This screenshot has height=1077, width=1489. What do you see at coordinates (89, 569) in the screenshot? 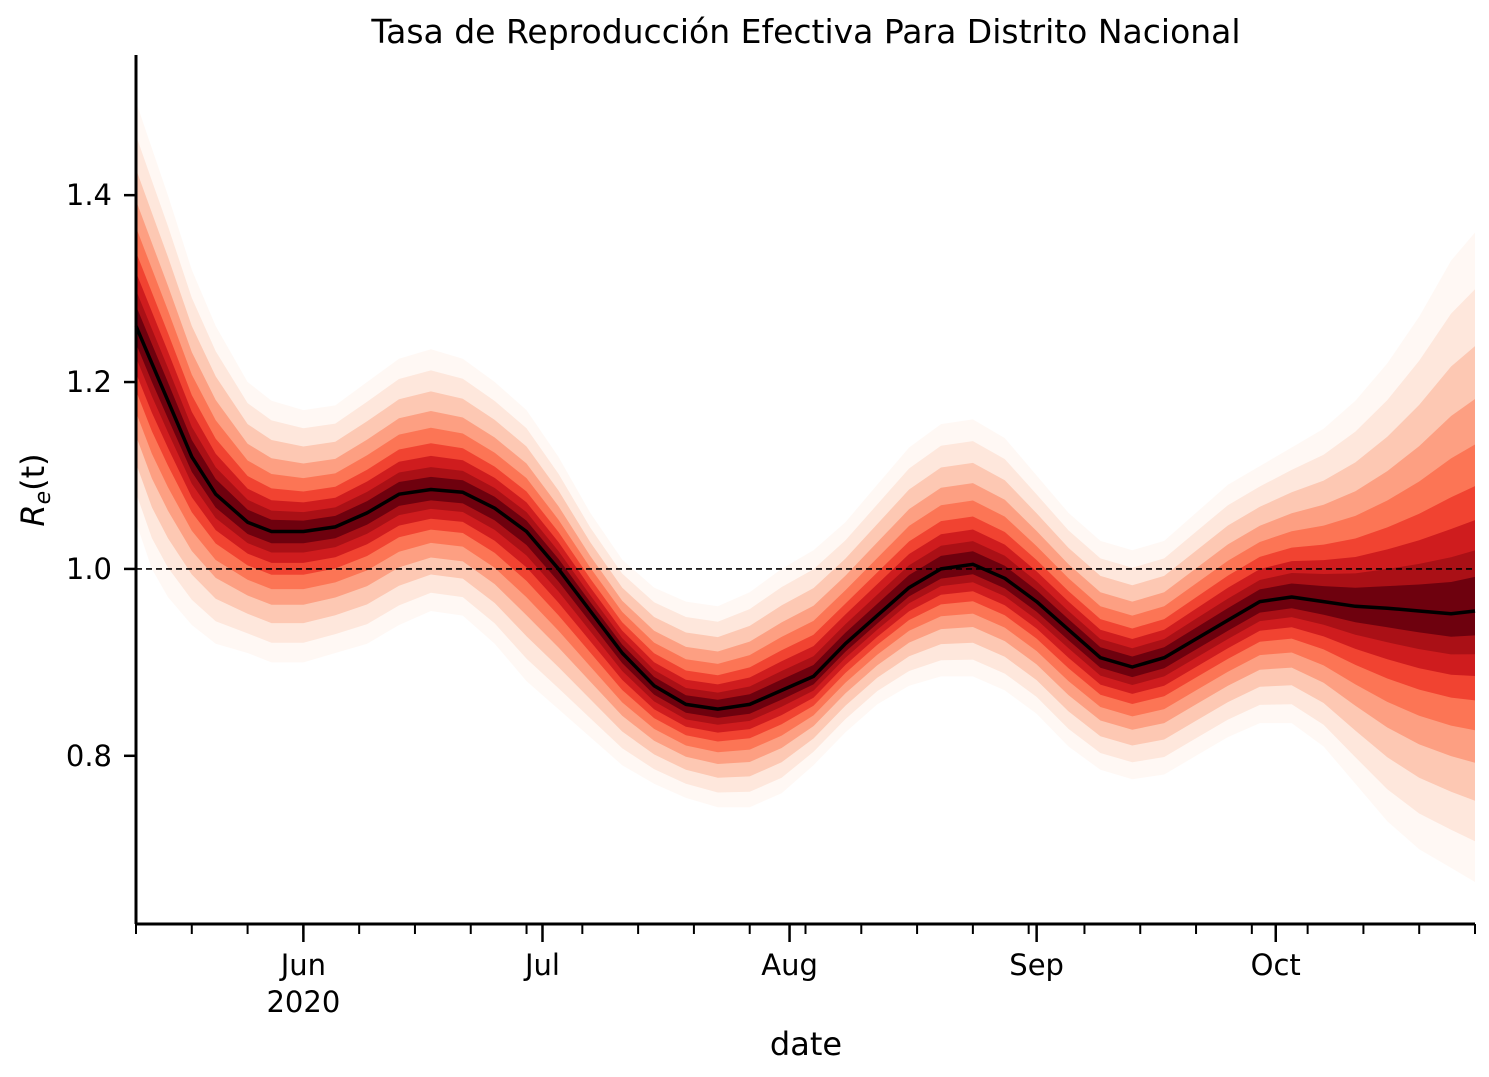
I see `y-tick-label-2: 1.0` at bounding box center [89, 569].